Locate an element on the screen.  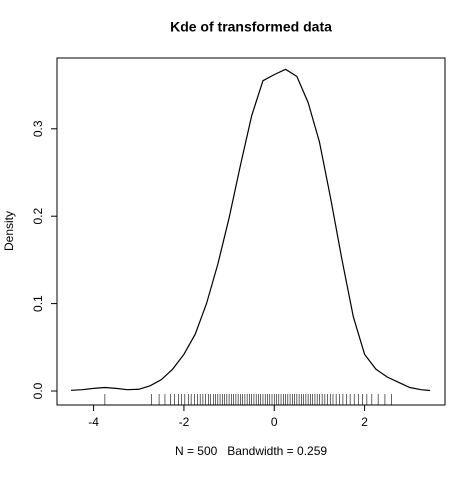
x-tick-label: 2 is located at coordinates (364, 422).